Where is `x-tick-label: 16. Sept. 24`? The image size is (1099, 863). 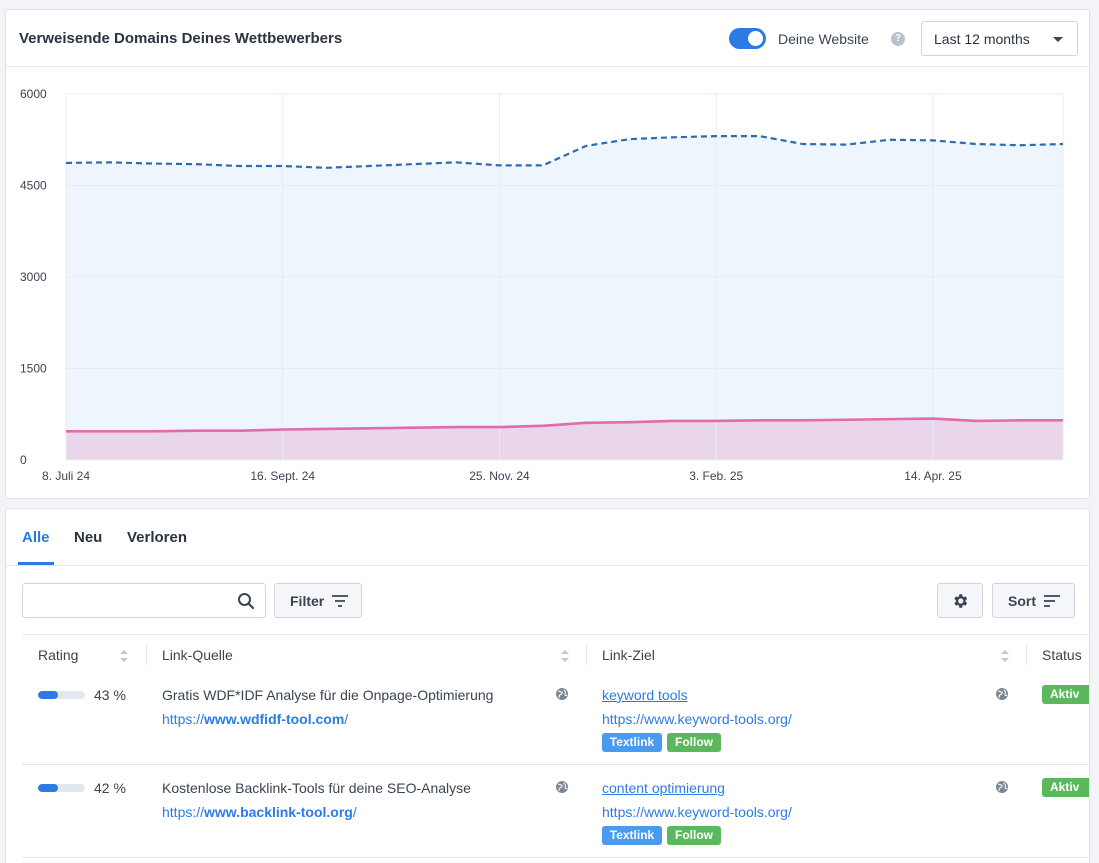
x-tick-label: 16. Sept. 24 is located at coordinates (282, 476).